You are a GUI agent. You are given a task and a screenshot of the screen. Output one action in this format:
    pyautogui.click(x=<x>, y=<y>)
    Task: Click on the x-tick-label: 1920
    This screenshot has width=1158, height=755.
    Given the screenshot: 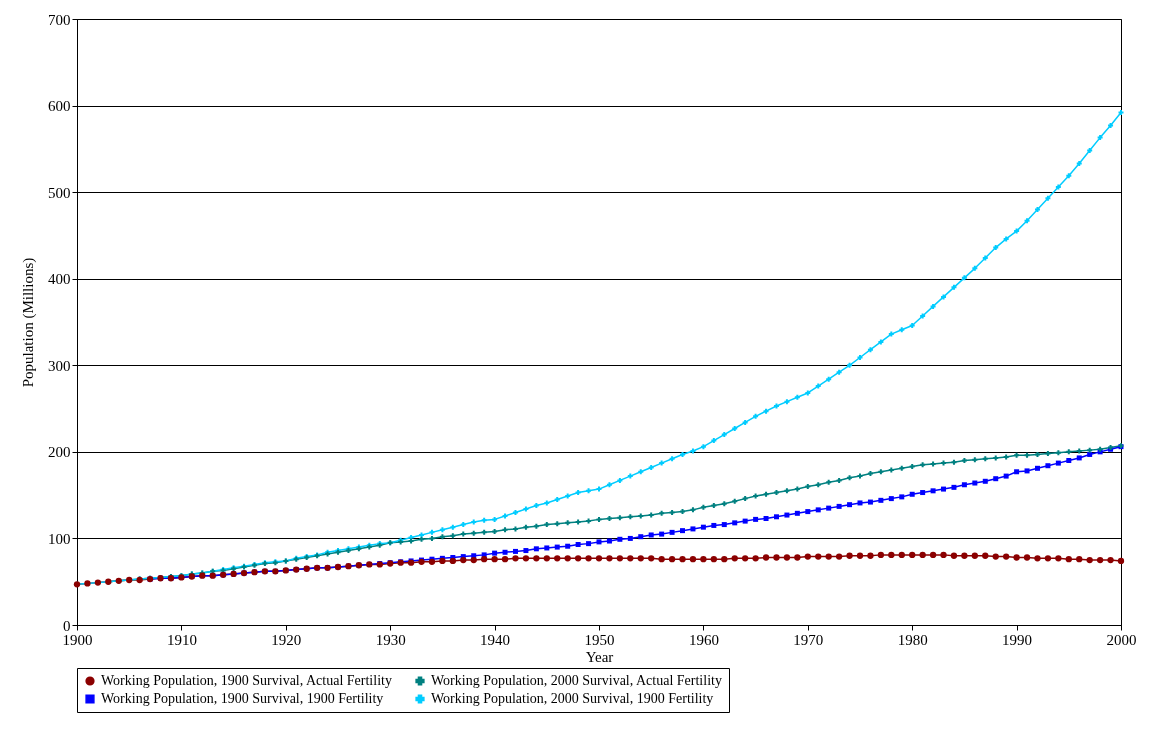 What is the action you would take?
    pyautogui.click(x=286, y=639)
    